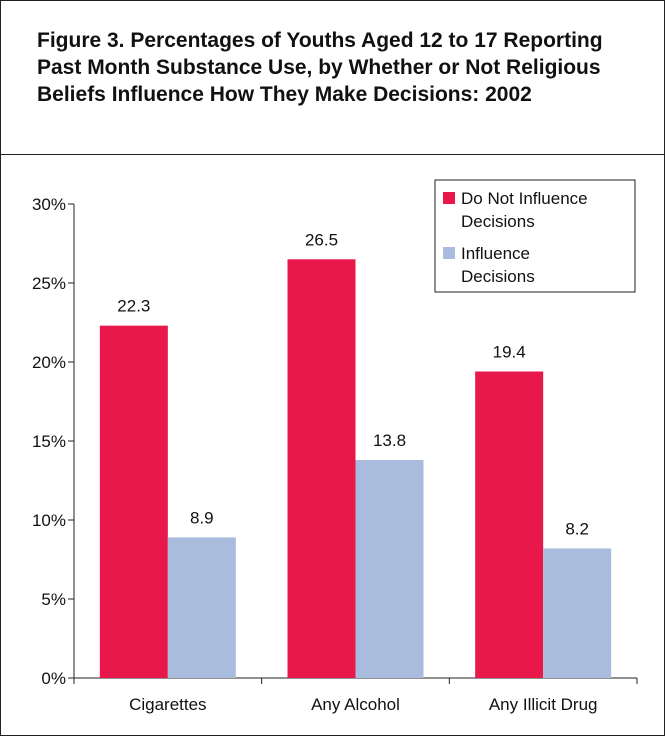 The height and width of the screenshot is (736, 665). I want to click on data-label: 13.8, so click(389, 440).